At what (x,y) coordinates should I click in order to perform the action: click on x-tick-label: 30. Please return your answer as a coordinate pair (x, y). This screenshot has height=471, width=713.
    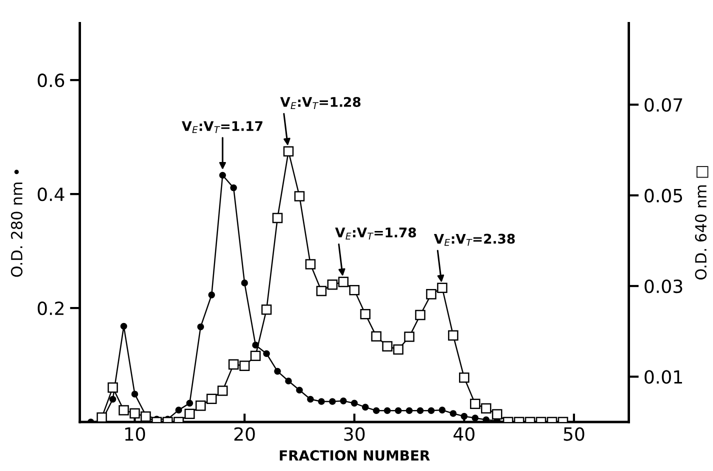
    Looking at the image, I should click on (354, 434).